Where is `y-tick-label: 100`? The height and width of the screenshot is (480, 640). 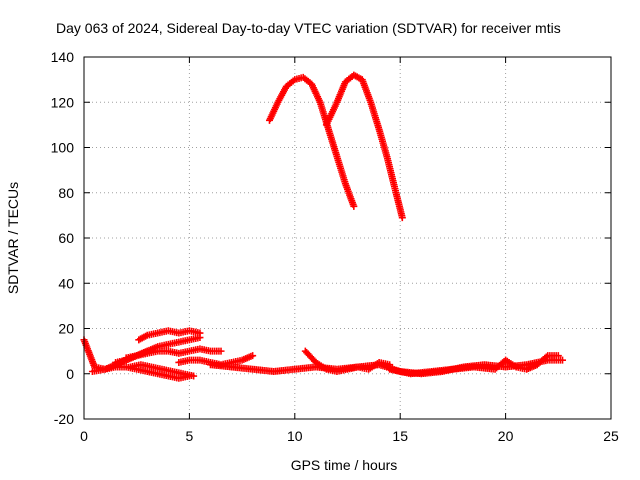
y-tick-label: 100 is located at coordinates (63, 148).